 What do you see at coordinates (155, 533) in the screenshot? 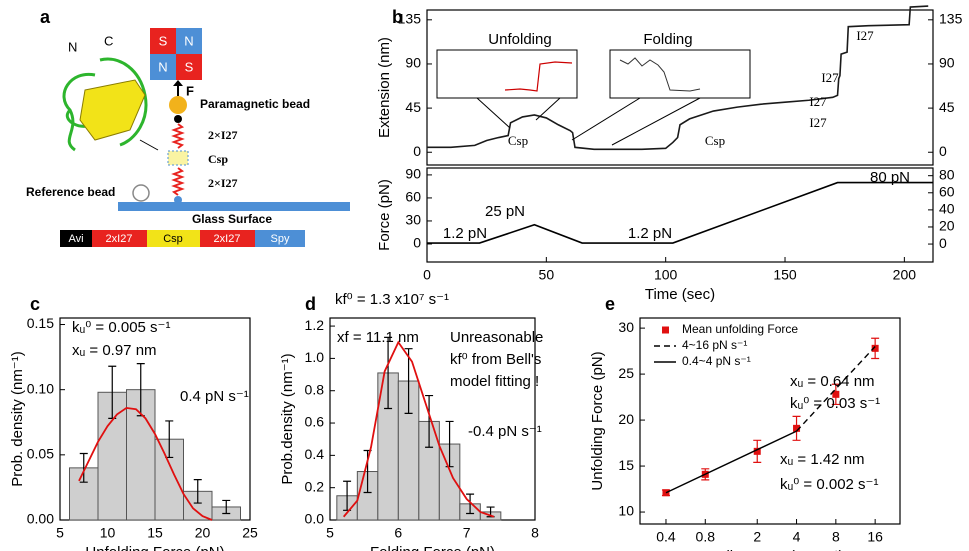
I see `x-tick-label: 15` at bounding box center [155, 533].